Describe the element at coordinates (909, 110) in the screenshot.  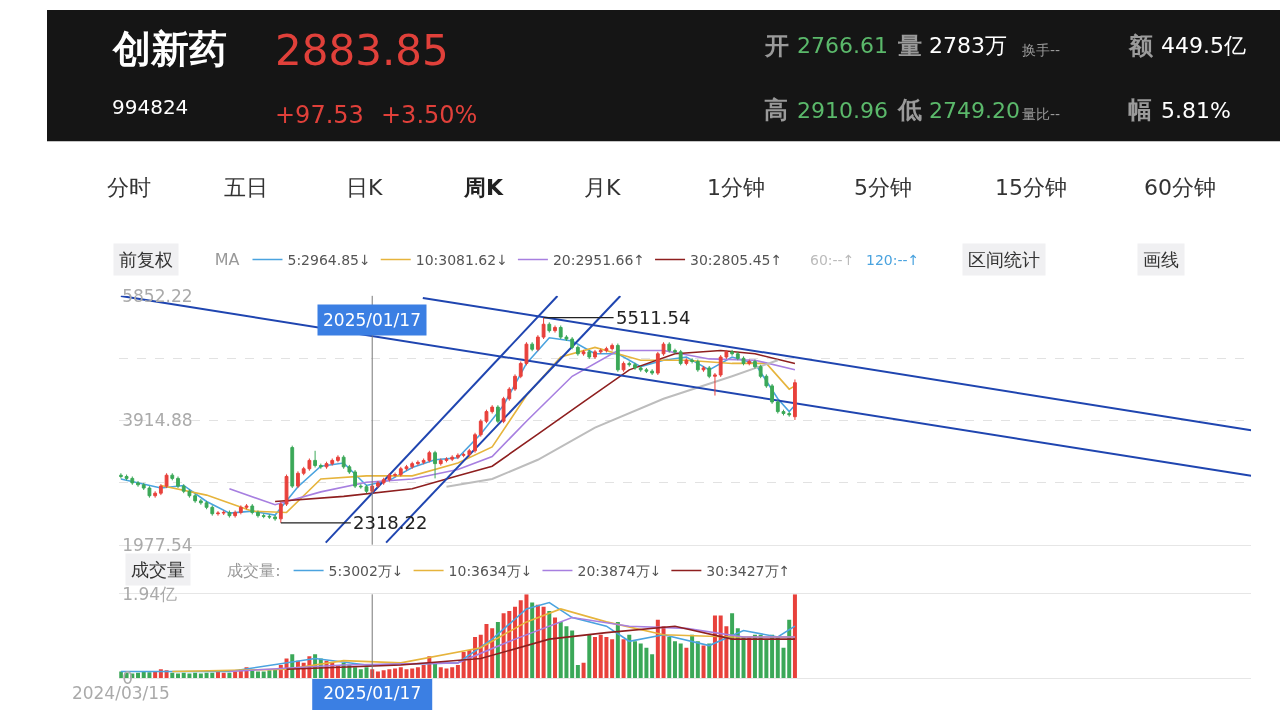
I see `text: 低` at that location.